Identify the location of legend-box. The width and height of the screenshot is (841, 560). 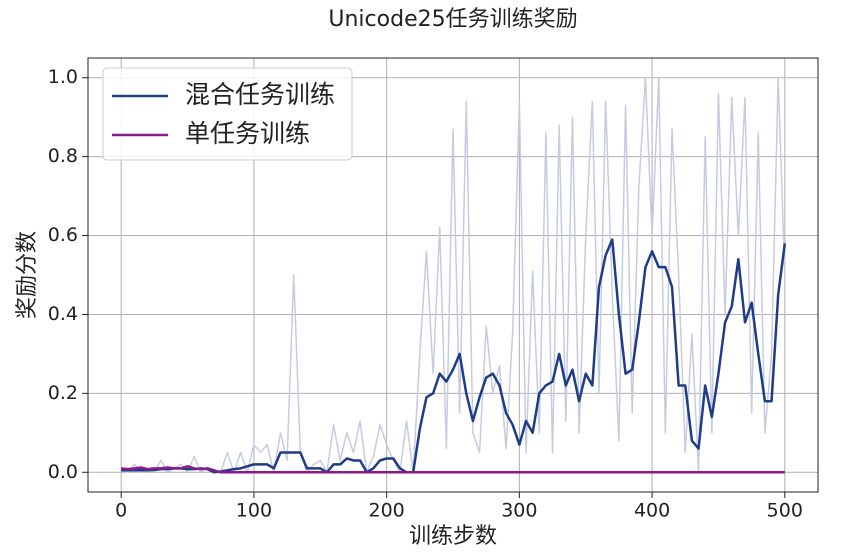
(227, 114).